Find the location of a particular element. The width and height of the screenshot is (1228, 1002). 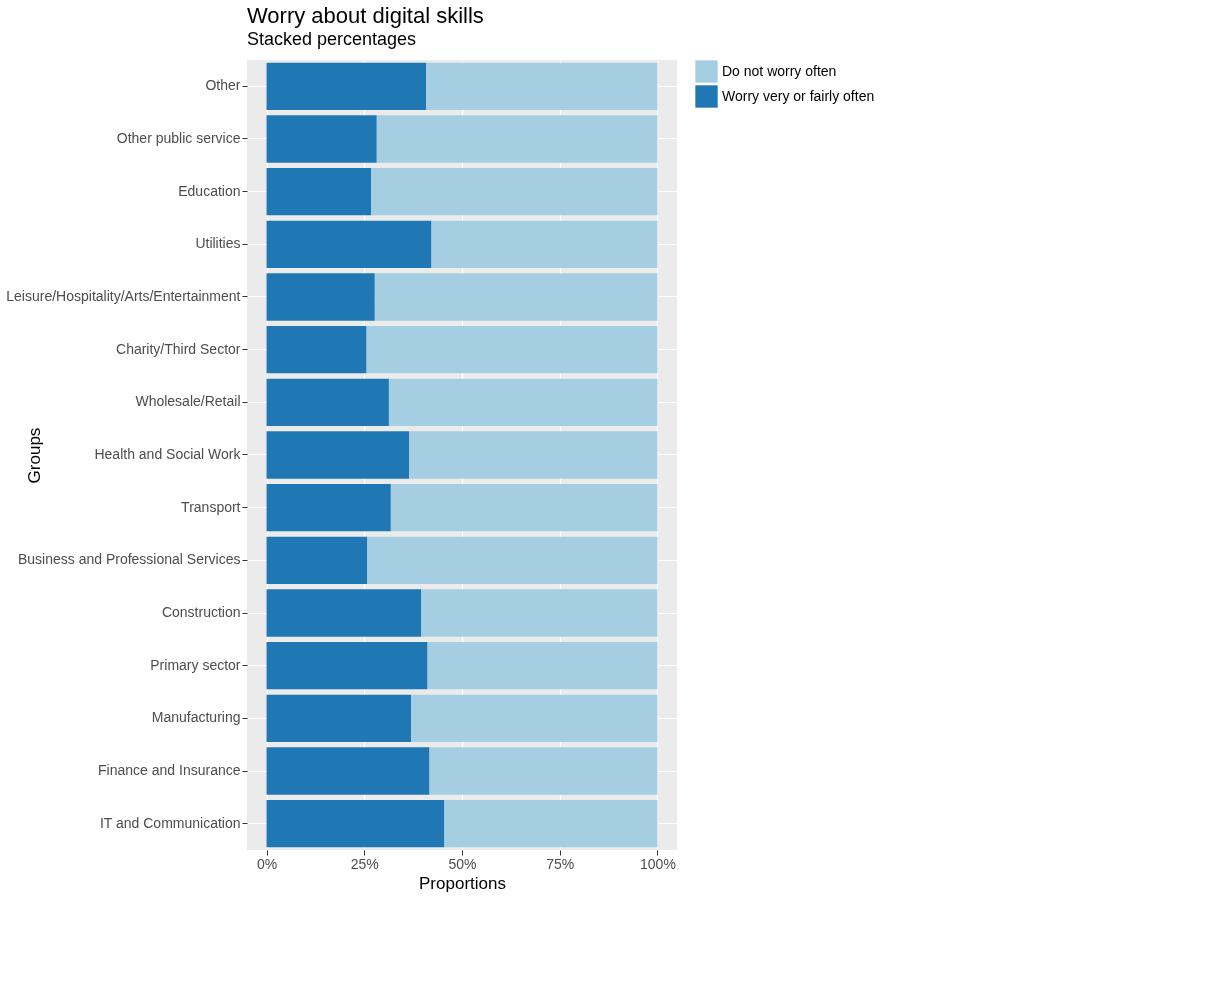

y-tick-label: Construction is located at coordinates (201, 612).